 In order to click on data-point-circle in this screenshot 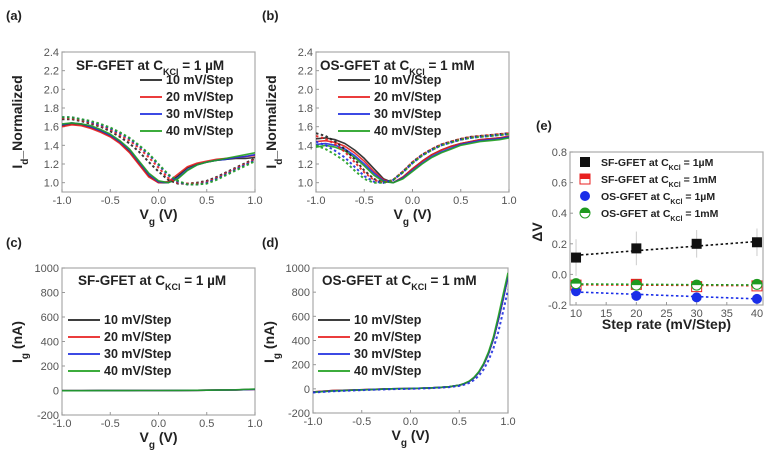, I will do `click(756, 298)`.